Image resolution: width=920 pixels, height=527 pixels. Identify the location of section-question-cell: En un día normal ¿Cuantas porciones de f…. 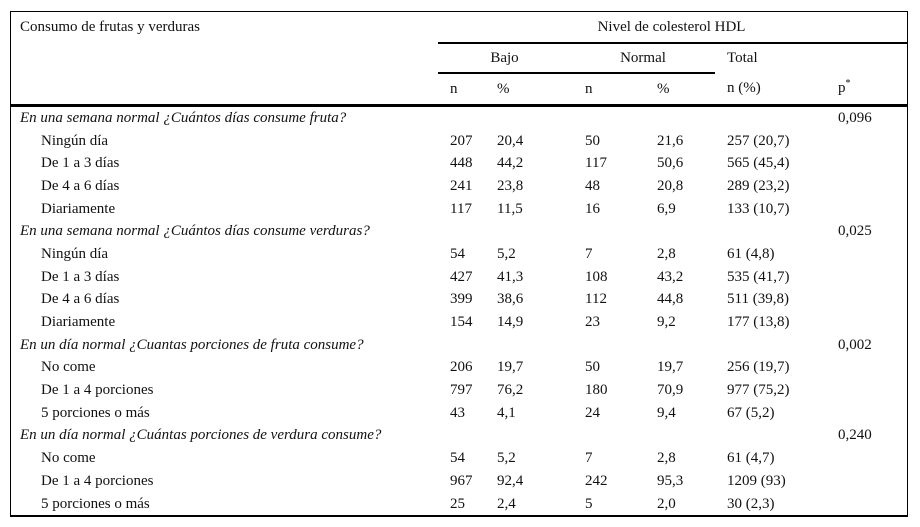
(192, 344).